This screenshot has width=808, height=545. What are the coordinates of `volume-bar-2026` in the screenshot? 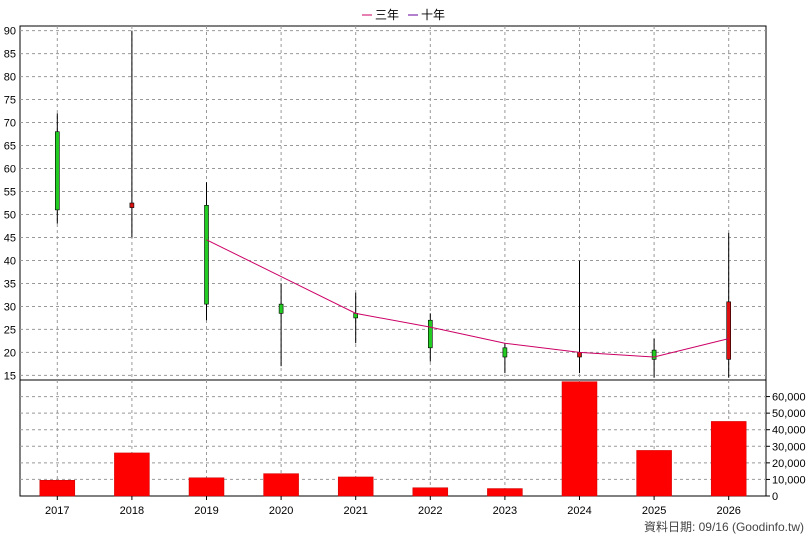 It's located at (728, 459).